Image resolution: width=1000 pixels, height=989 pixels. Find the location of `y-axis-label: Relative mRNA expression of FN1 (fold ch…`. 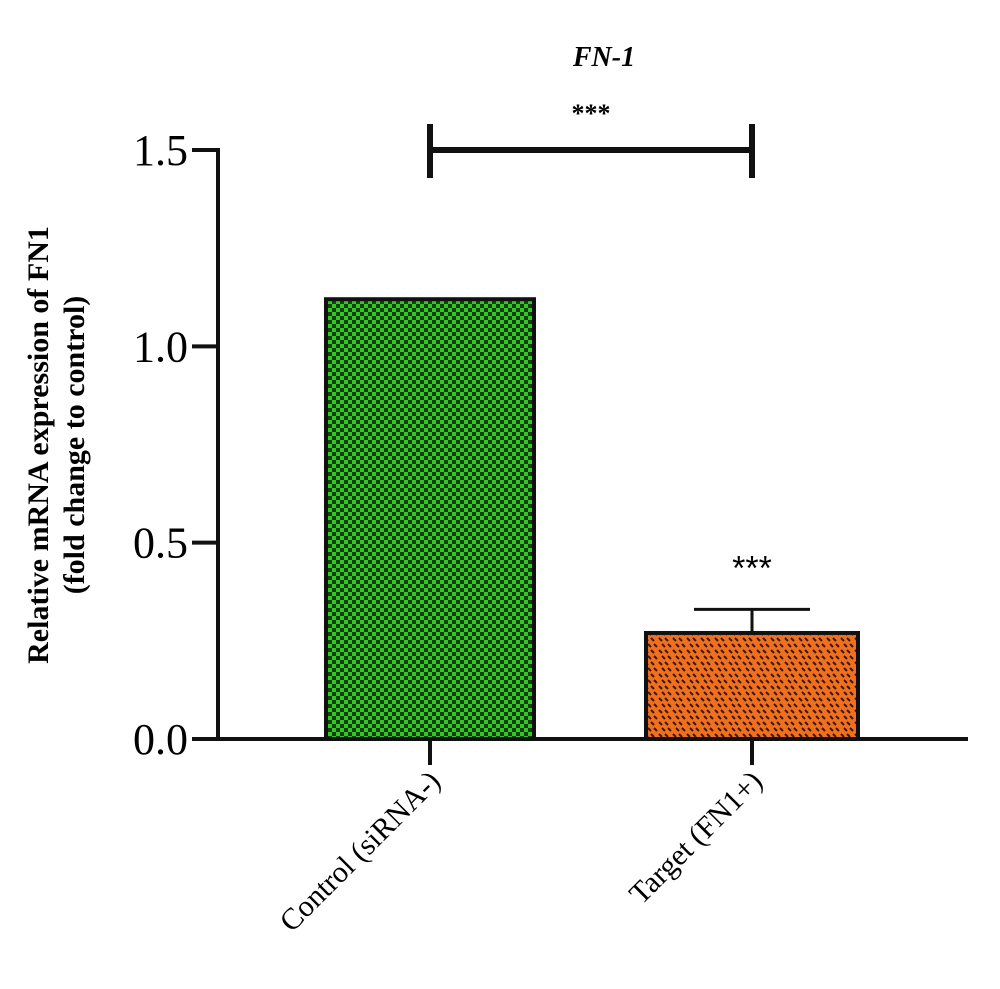

y-axis-label: Relative mRNA expression of FN1 (fold ch… is located at coordinates (56, 445).